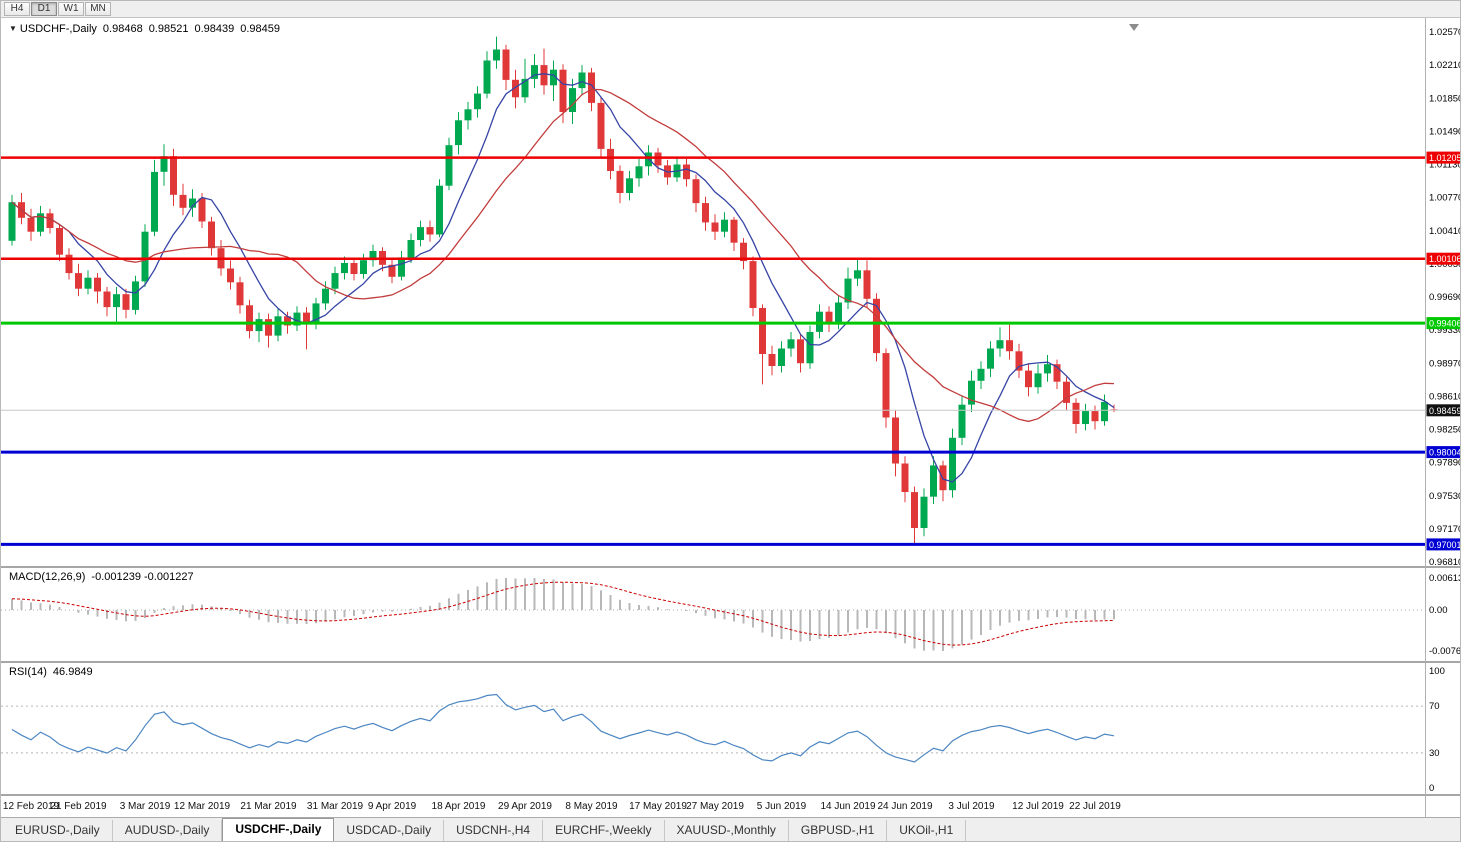  I want to click on svg-text: 1.02210, so click(1445, 65).